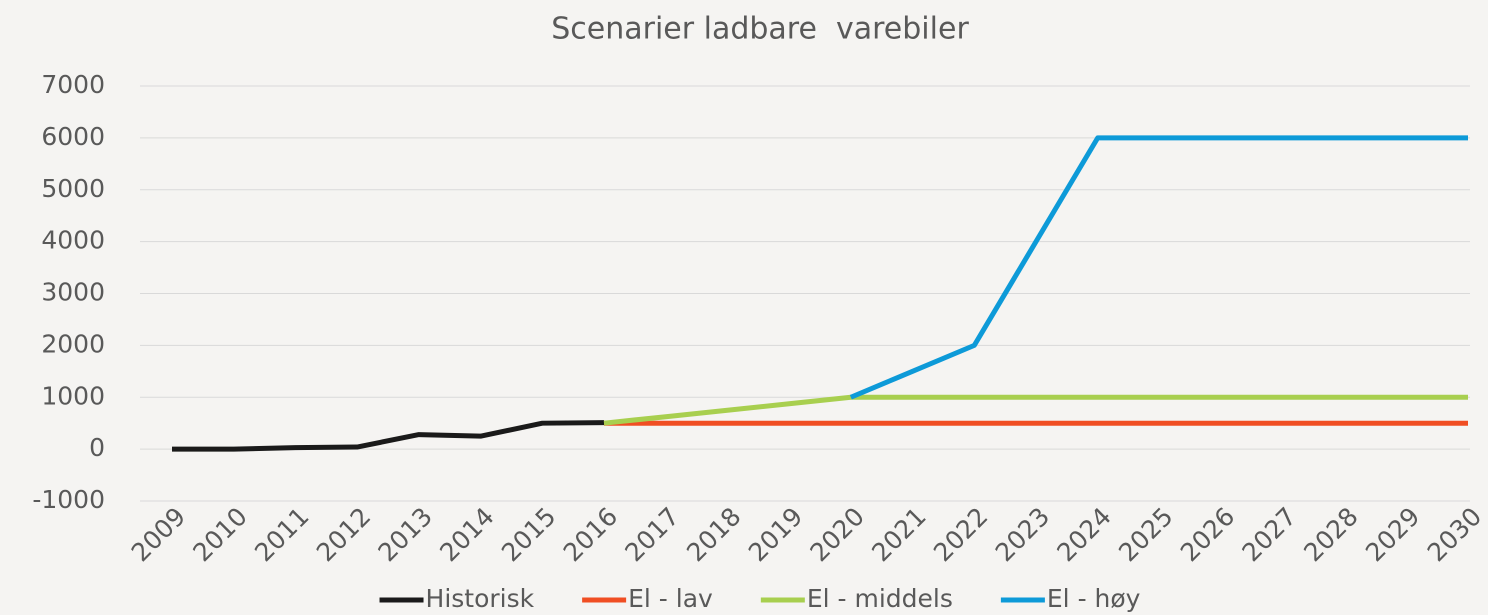 Image resolution: width=1488 pixels, height=615 pixels. I want to click on y-tick-label: 1000, so click(73, 395).